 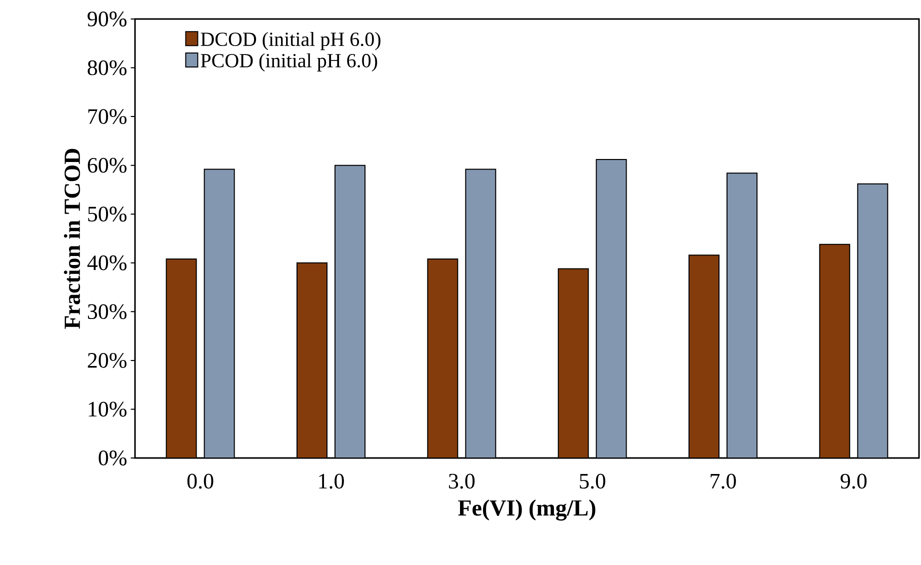 What do you see at coordinates (107, 409) in the screenshot?
I see `y-tick-label: 10%` at bounding box center [107, 409].